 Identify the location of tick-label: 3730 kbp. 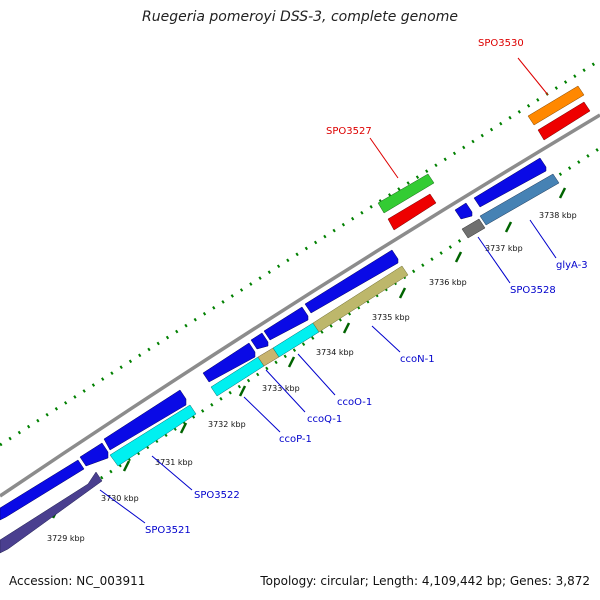
(120, 498).